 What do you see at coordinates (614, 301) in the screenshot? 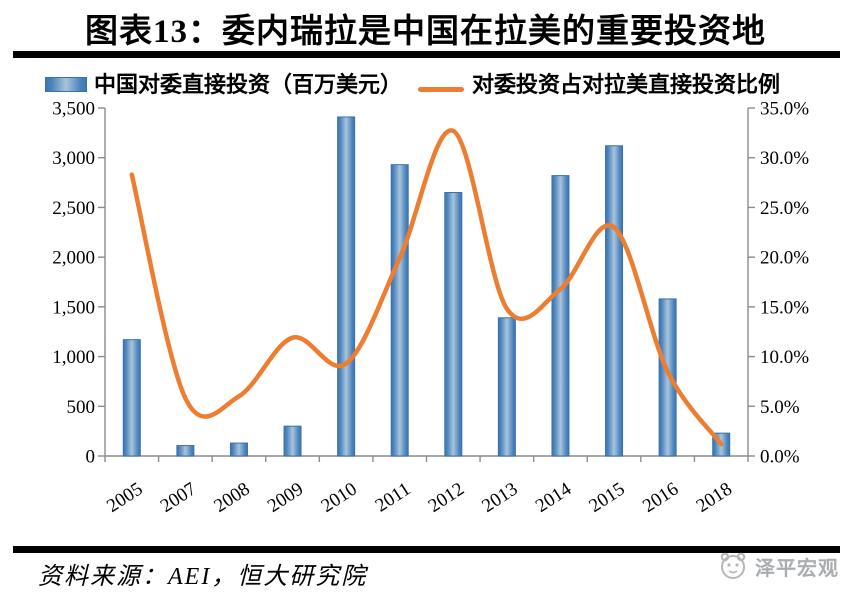
I see `bar-2015` at bounding box center [614, 301].